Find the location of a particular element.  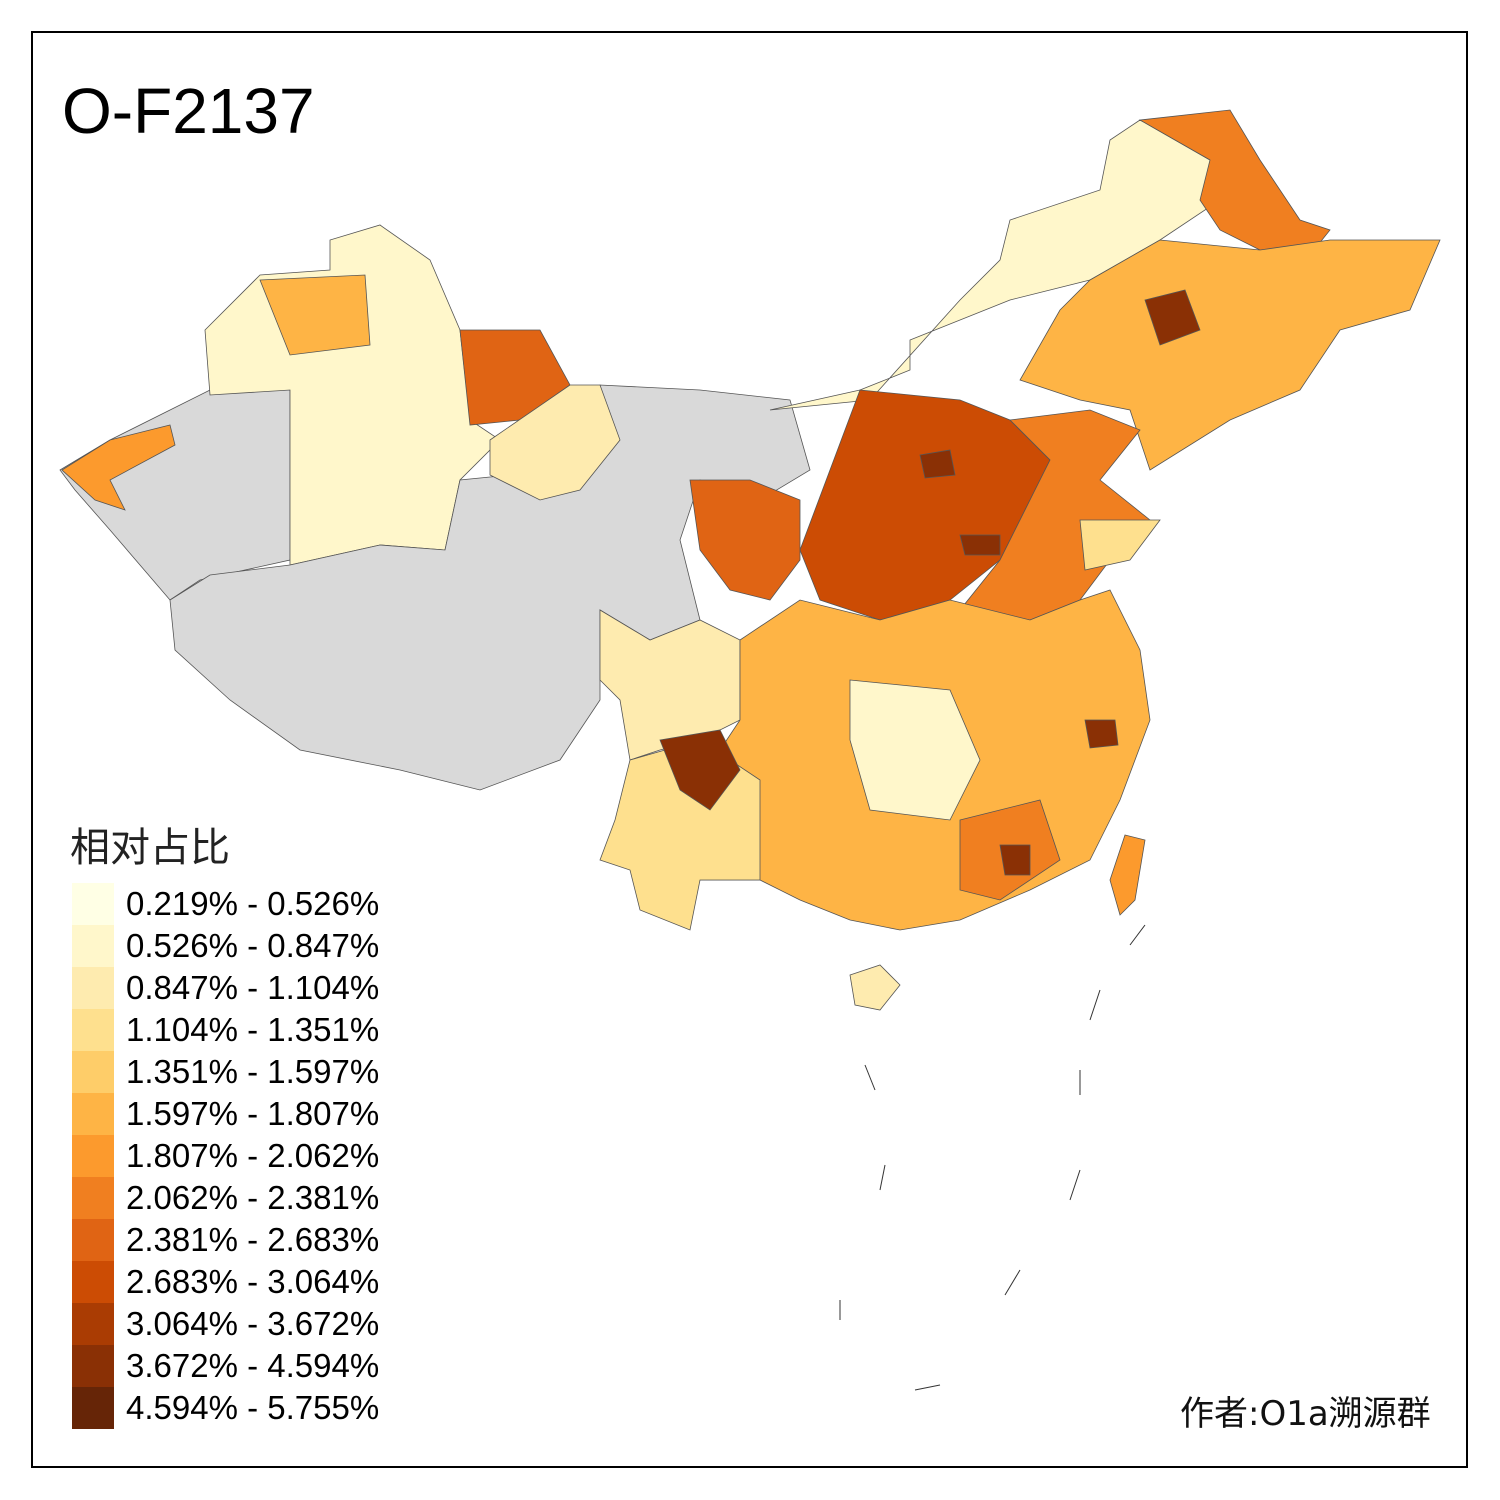

legend-item: 3.064% - 3.672% is located at coordinates (225, 1324).